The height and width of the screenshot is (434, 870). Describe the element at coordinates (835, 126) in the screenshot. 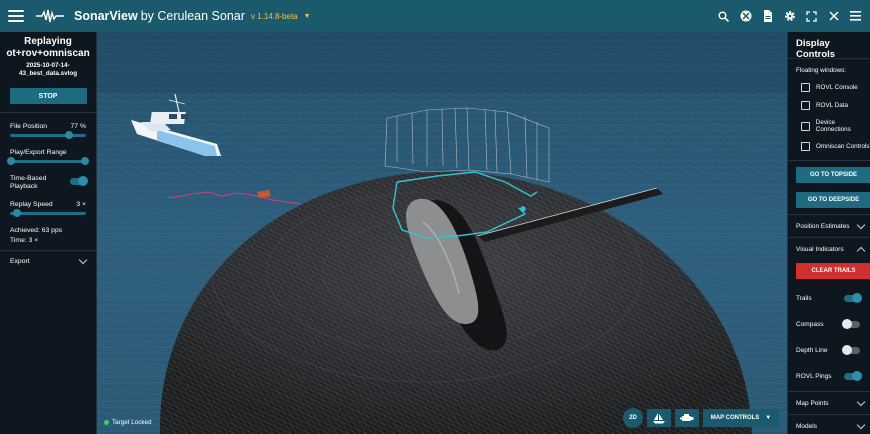

I see `floating-window-device-connections: Device Connections` at that location.